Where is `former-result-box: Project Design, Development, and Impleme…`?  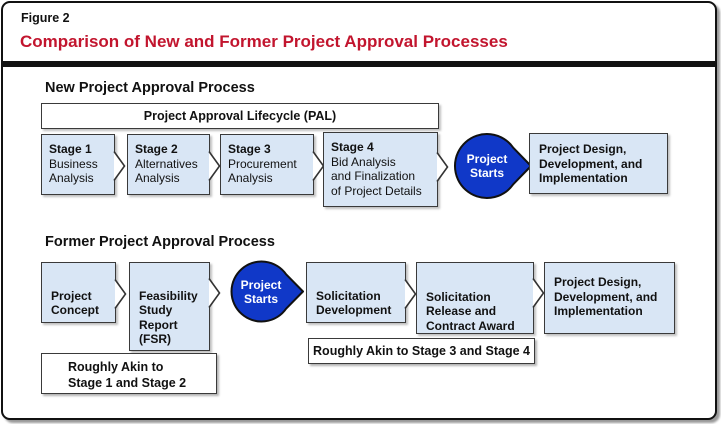 former-result-box: Project Design, Development, and Impleme… is located at coordinates (609, 298).